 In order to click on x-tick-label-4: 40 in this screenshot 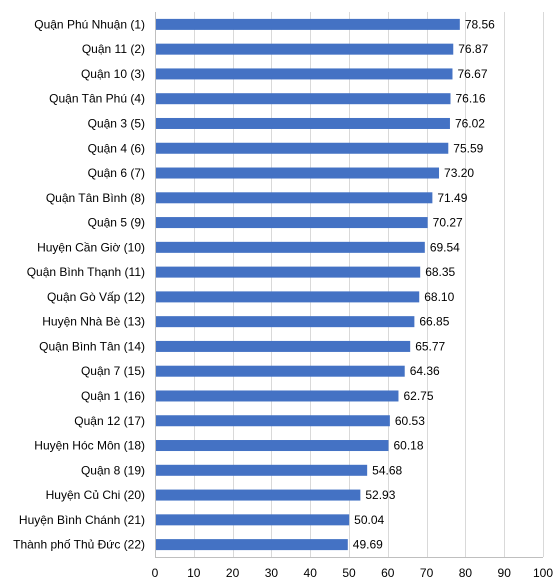, I will do `click(311, 573)`.